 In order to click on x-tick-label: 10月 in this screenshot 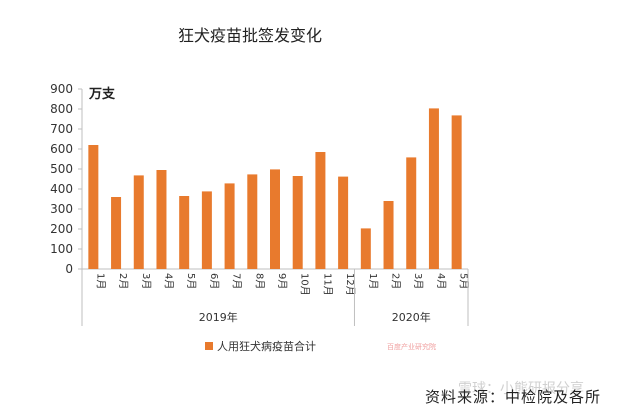, I will do `click(305, 284)`.